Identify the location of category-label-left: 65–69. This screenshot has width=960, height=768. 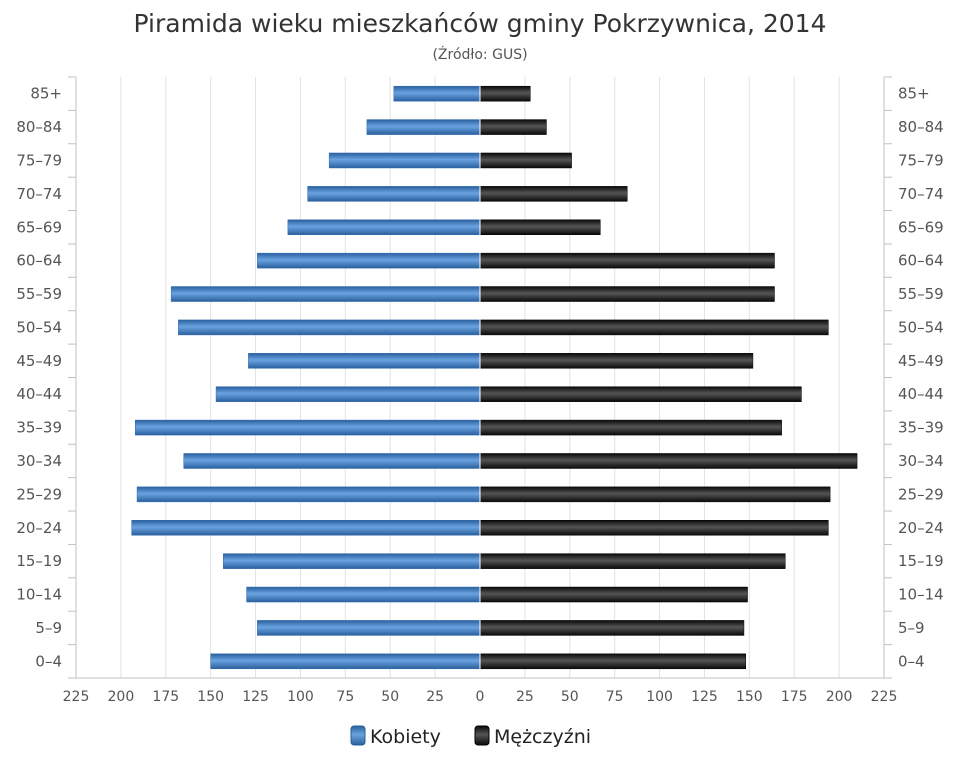
(39, 227).